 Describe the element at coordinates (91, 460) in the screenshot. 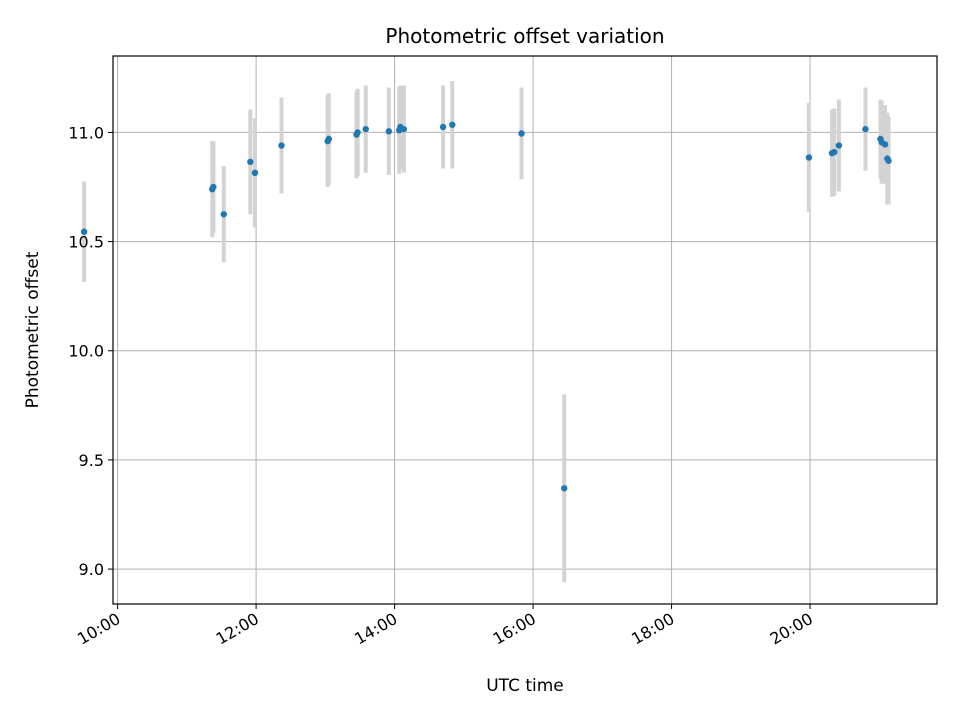

I see `y-tick-label: 9.5` at that location.